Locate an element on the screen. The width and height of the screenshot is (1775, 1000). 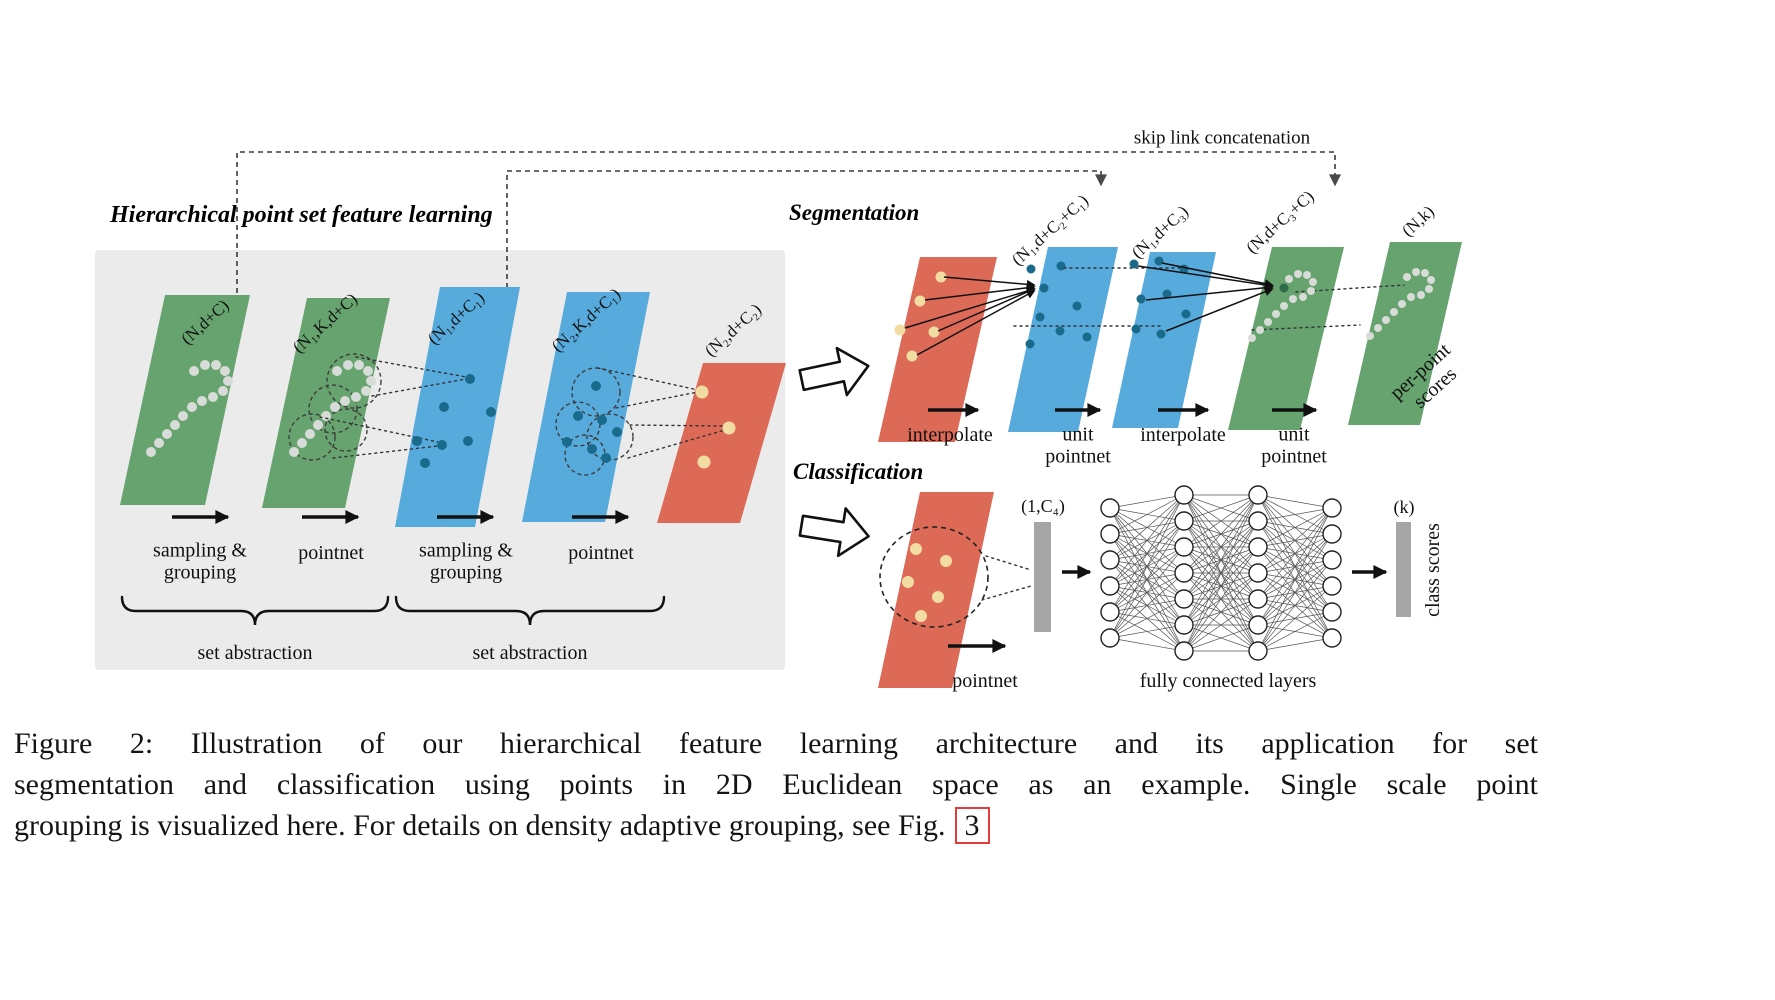
cls-grouping-ellipse is located at coordinates (934, 577).